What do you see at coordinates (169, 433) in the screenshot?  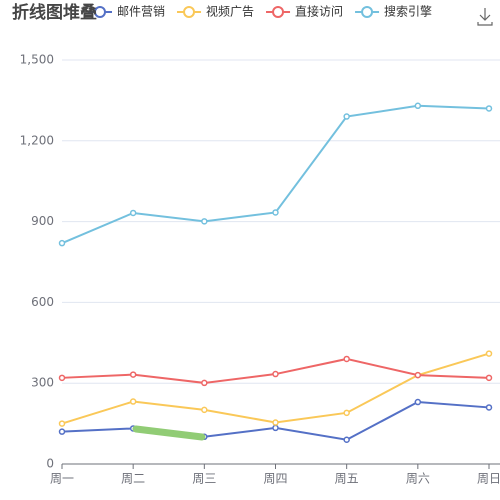 I see `highlight` at bounding box center [169, 433].